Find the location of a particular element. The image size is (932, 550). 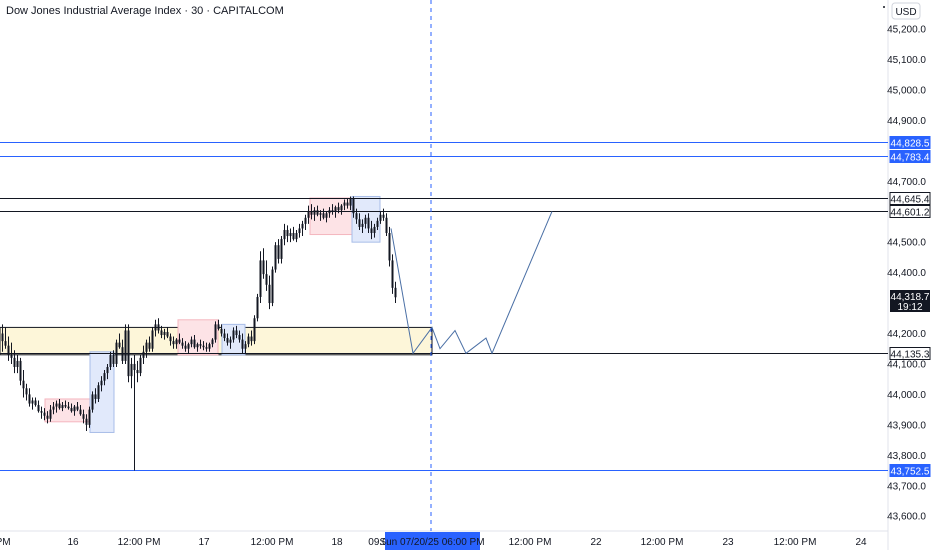

last-price-countdown: 19:12 is located at coordinates (909, 307).